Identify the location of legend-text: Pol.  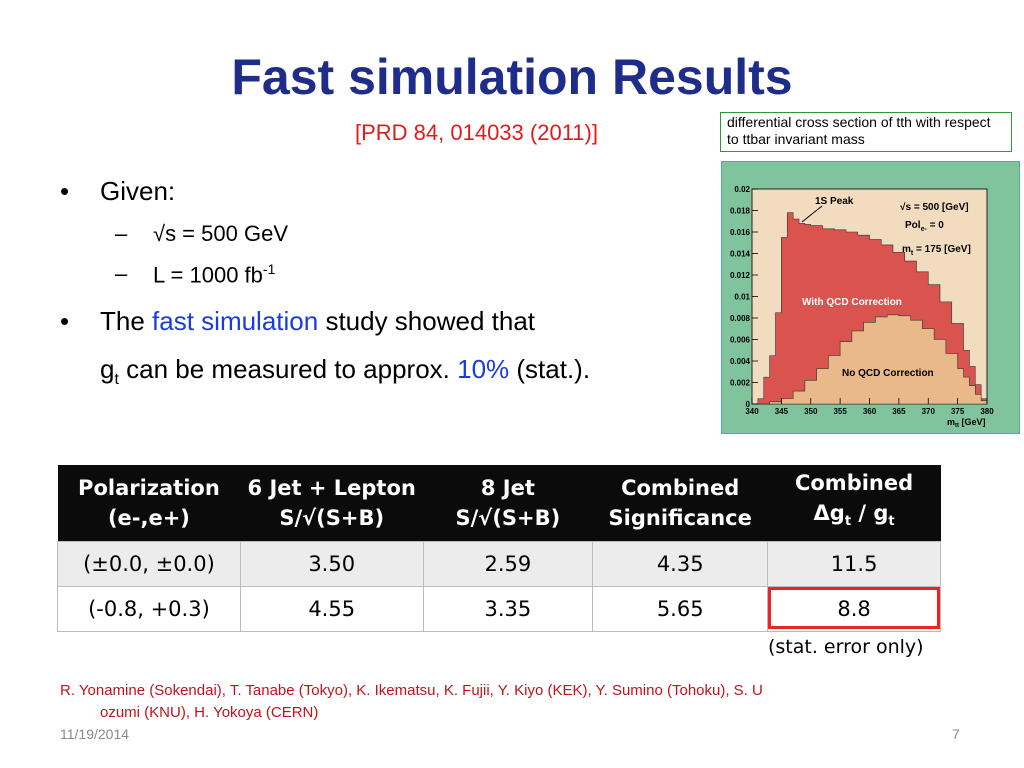
(913, 225).